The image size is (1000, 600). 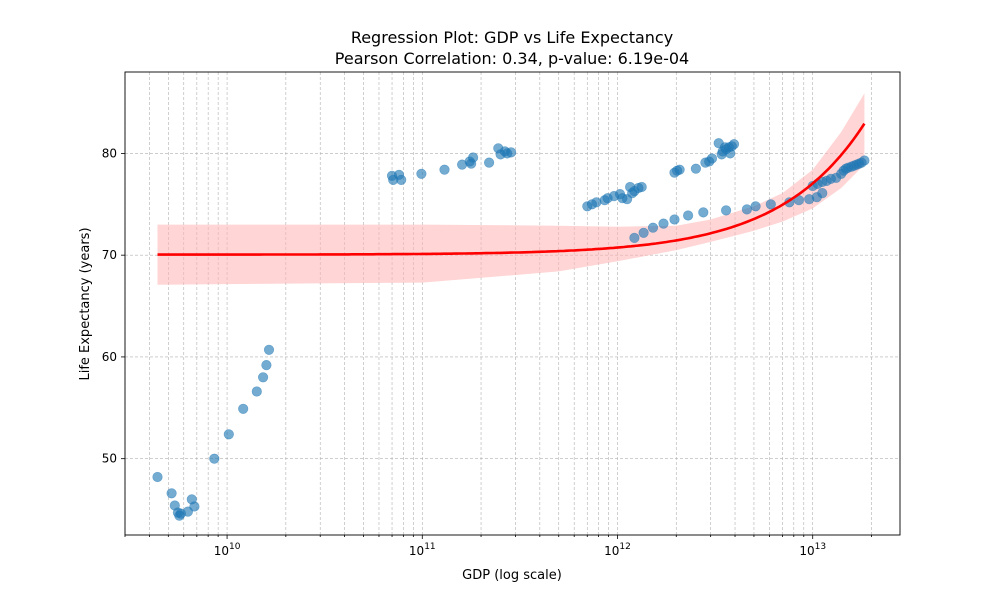 I want to click on x-tick-label: 1010, so click(x=227, y=550).